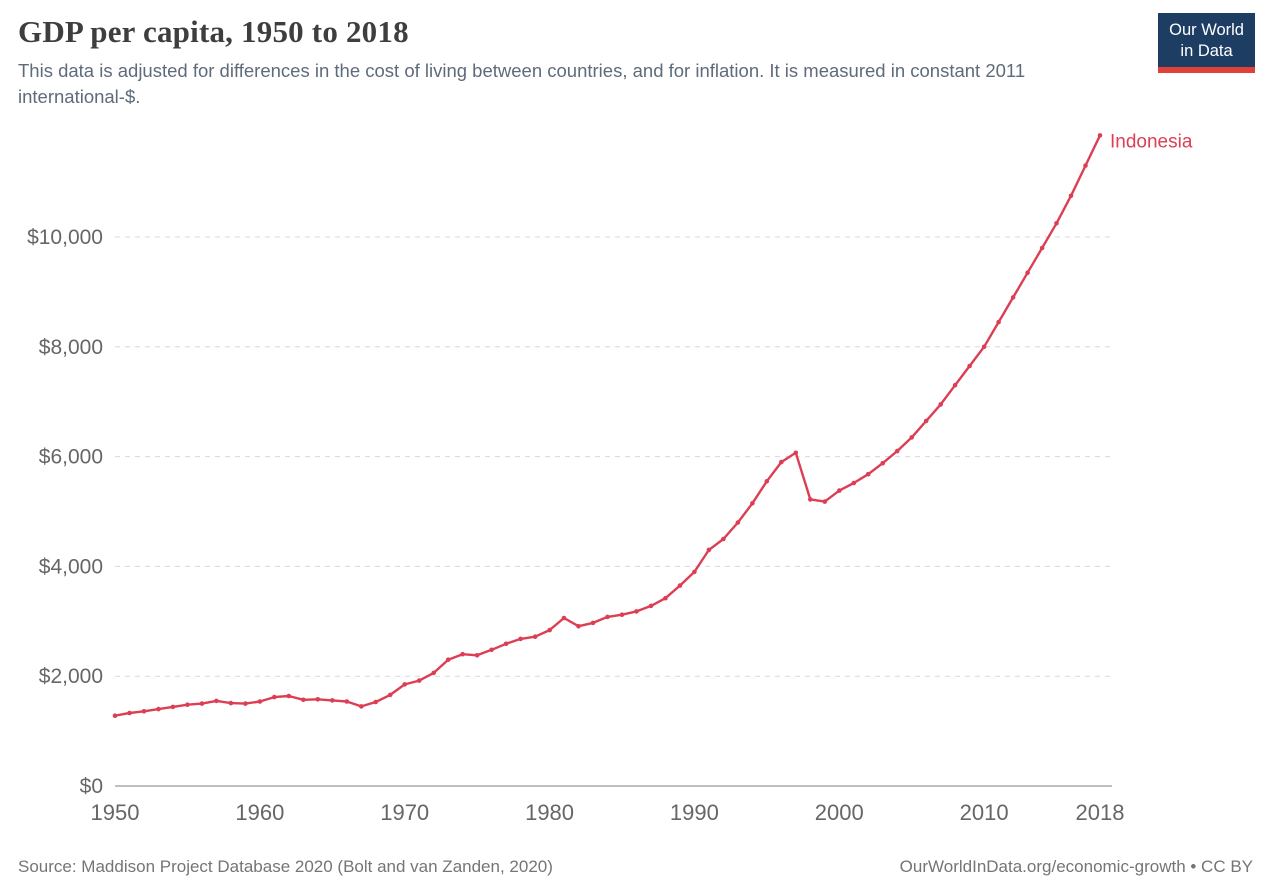  What do you see at coordinates (1100, 812) in the screenshot?
I see `x-tick-label: 2018` at bounding box center [1100, 812].